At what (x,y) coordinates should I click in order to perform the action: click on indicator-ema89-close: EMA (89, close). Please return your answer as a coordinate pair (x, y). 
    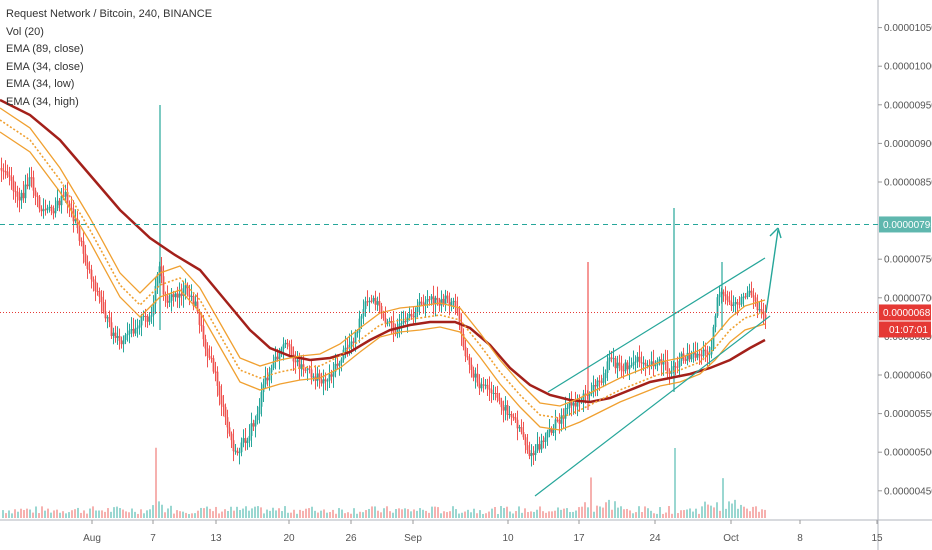
    Looking at the image, I should click on (45, 49).